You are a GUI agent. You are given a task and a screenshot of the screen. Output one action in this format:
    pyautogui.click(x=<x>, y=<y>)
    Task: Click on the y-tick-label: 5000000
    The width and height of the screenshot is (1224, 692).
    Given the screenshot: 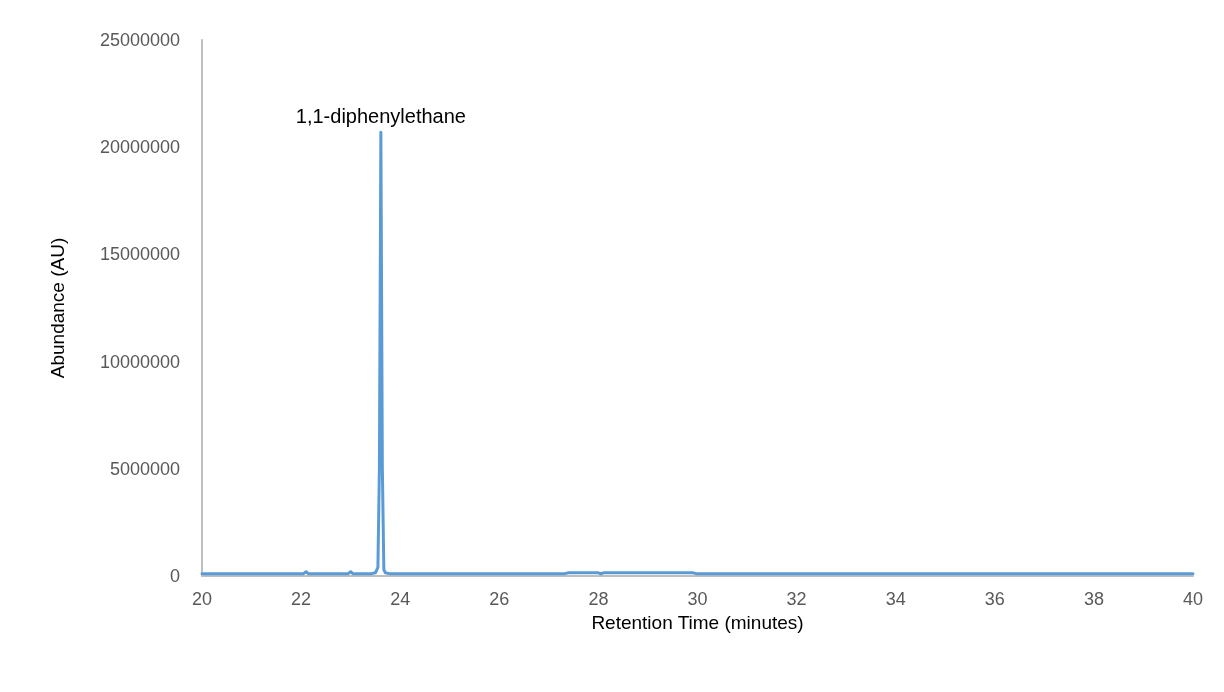 What is the action you would take?
    pyautogui.click(x=144, y=468)
    